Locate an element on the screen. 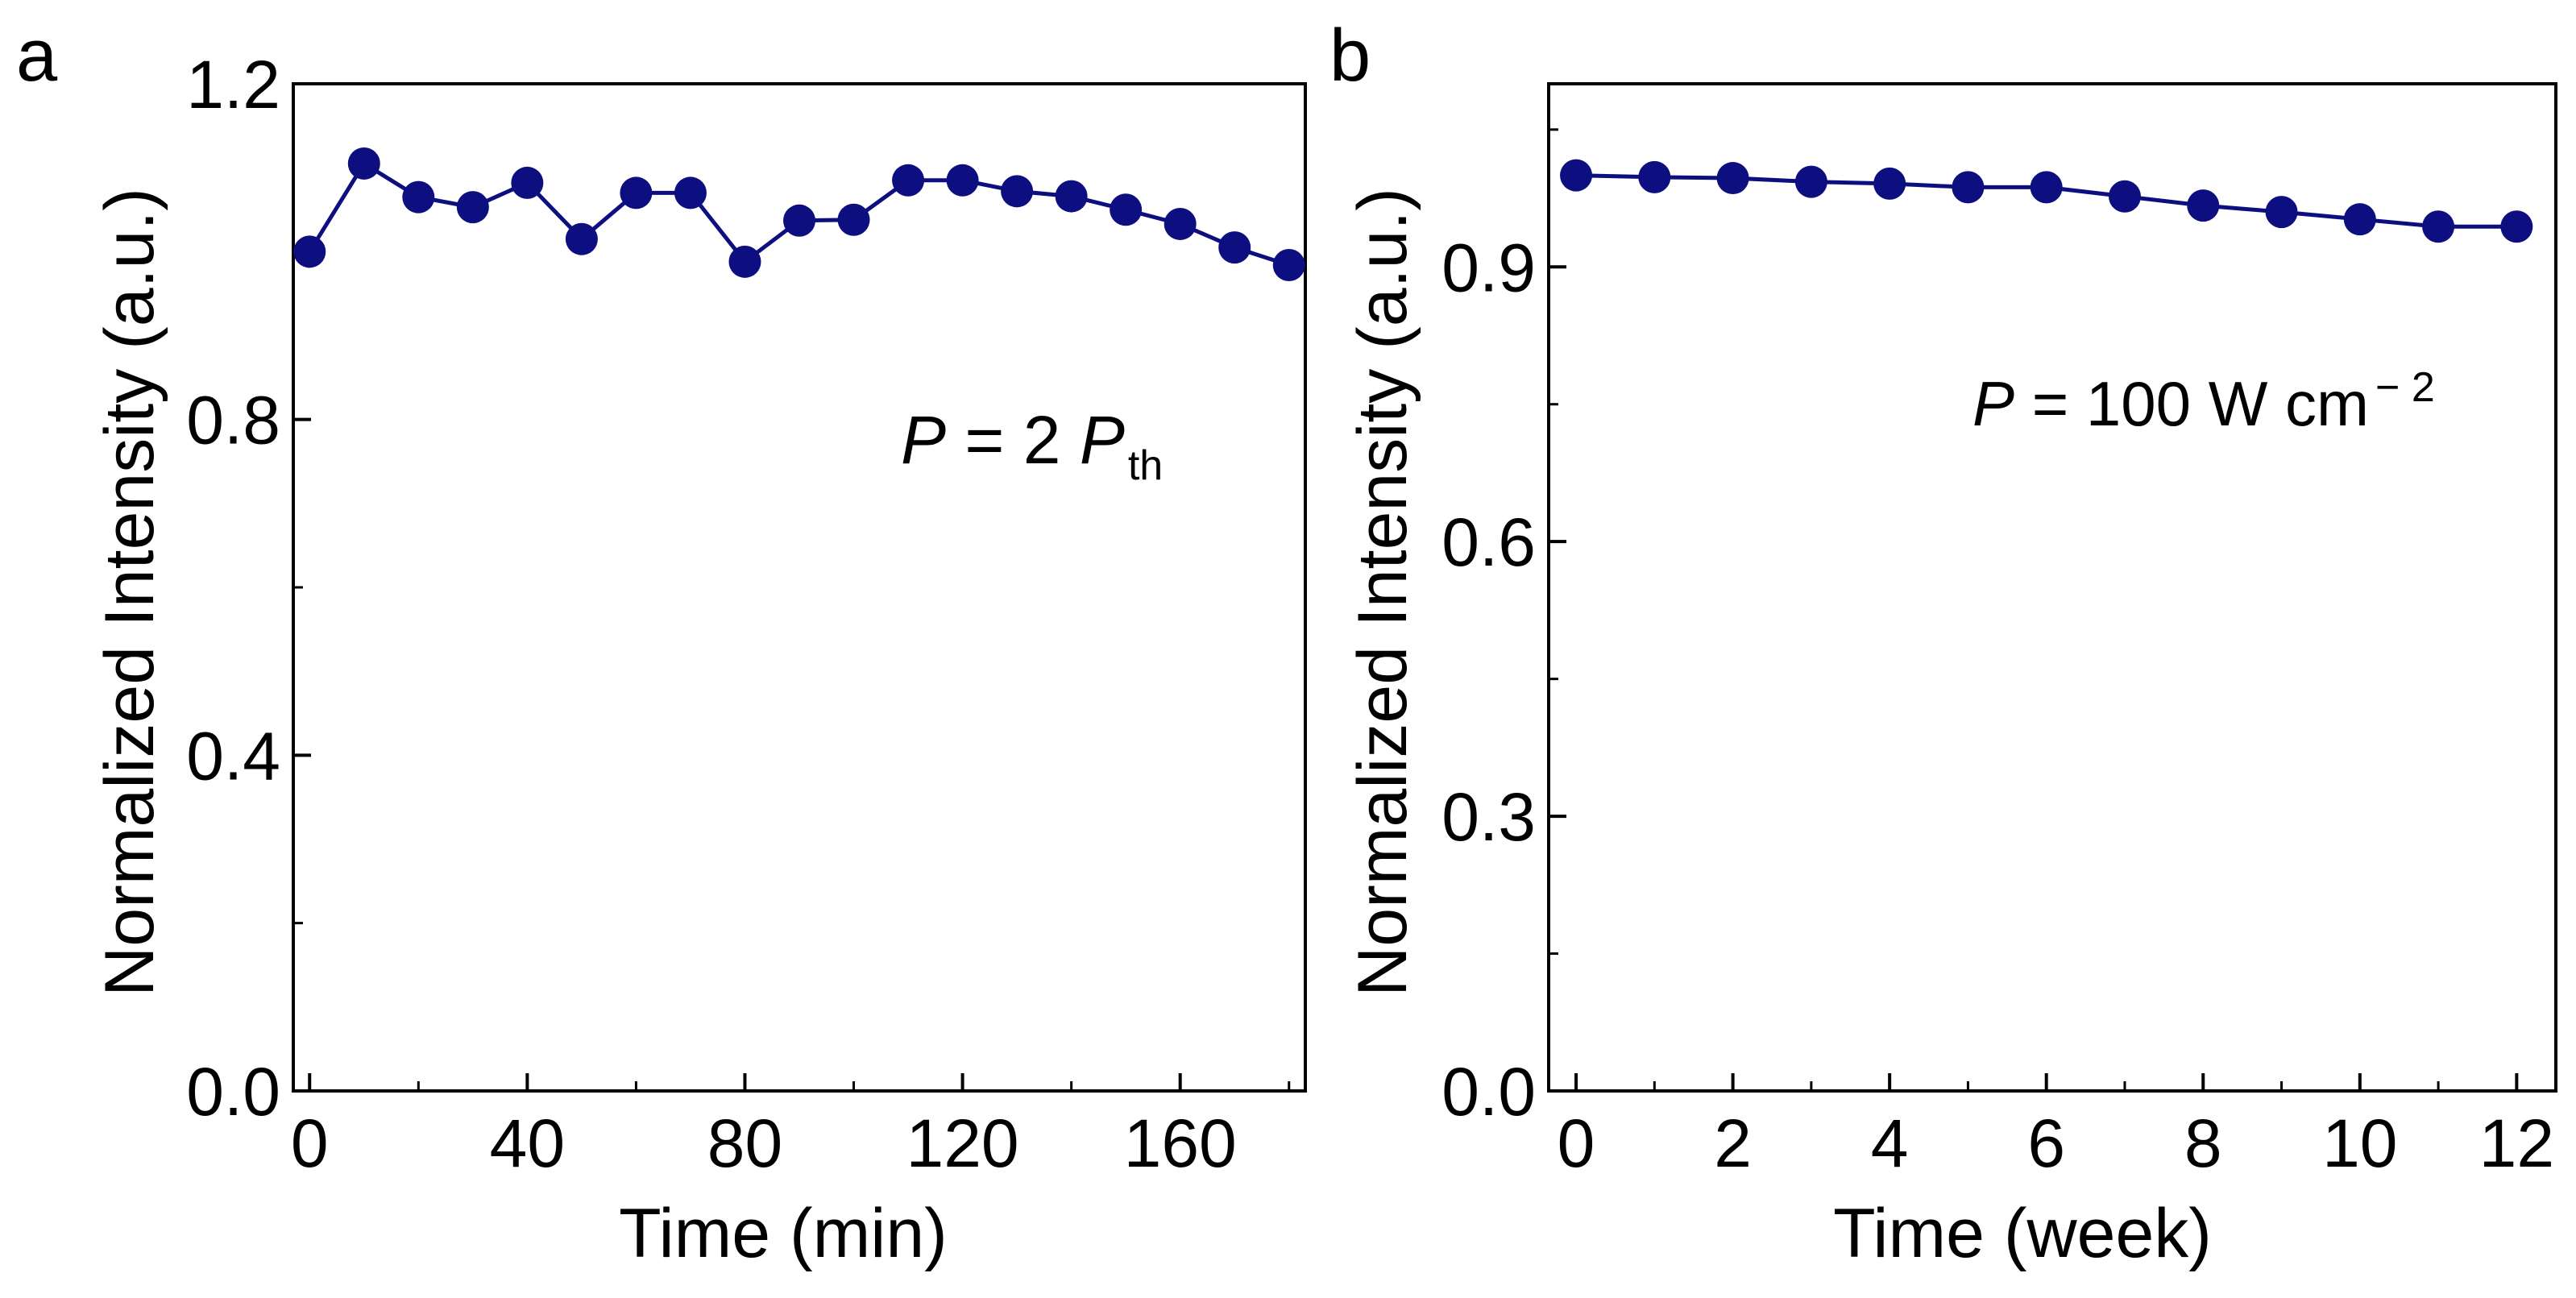 This screenshot has height=1298, width=2576. panel-a-annotation-sub: th is located at coordinates (1145, 465).